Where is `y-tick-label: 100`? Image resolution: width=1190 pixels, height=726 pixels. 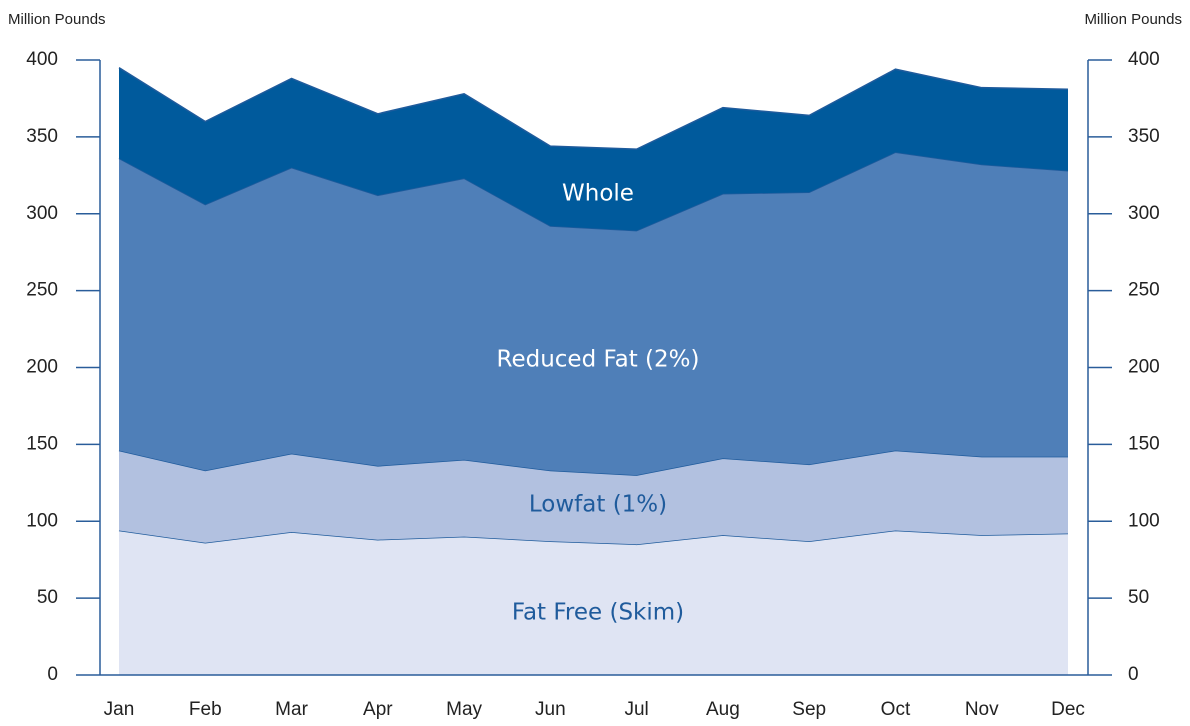
y-tick-label: 100 is located at coordinates (42, 520).